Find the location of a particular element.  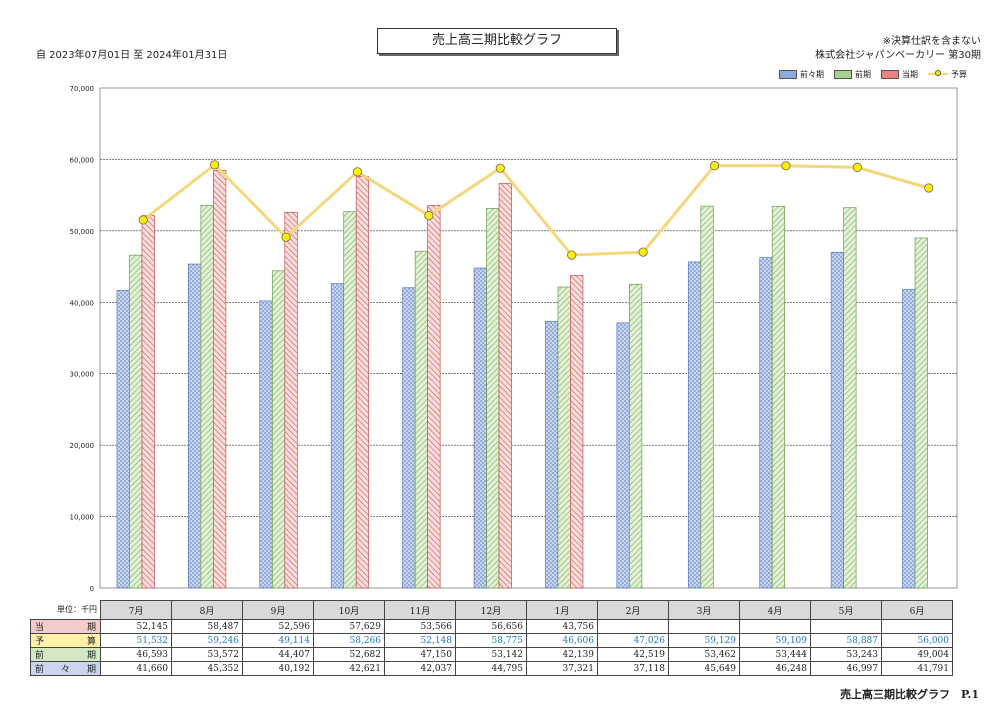

legend-label-previous: 前期 is located at coordinates (863, 74).